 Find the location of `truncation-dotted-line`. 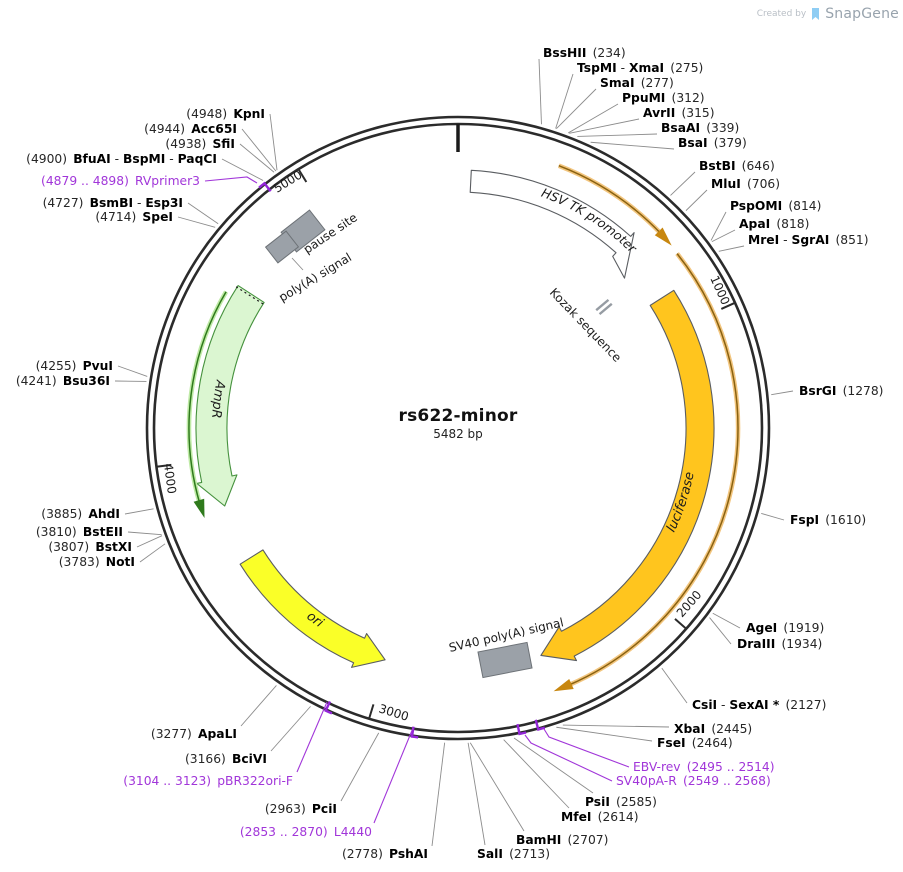

truncation-dotted-line is located at coordinates (249, 295).